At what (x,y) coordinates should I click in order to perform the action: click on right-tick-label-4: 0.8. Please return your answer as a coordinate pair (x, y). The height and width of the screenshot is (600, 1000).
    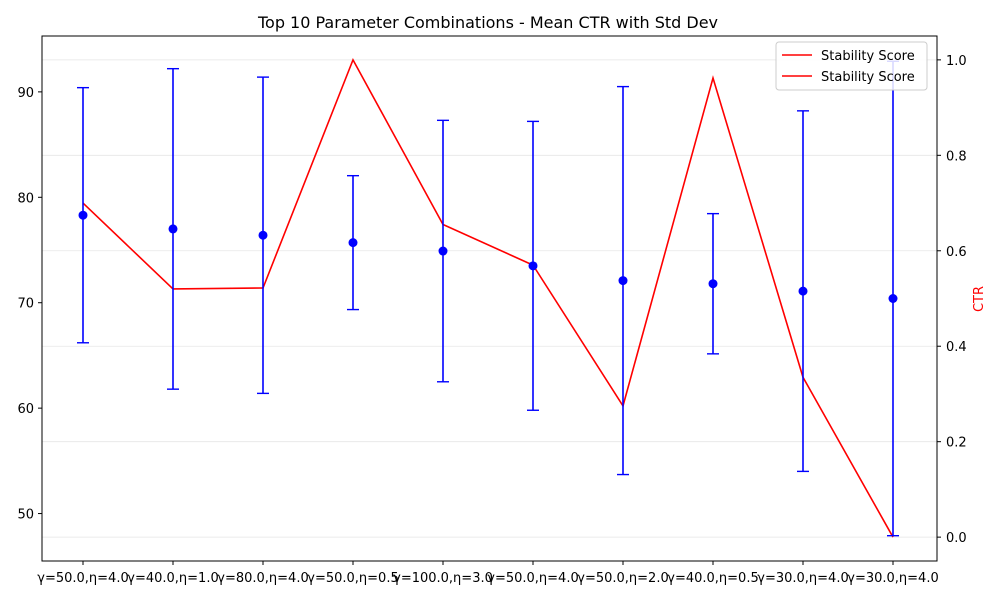
    Looking at the image, I should click on (956, 156).